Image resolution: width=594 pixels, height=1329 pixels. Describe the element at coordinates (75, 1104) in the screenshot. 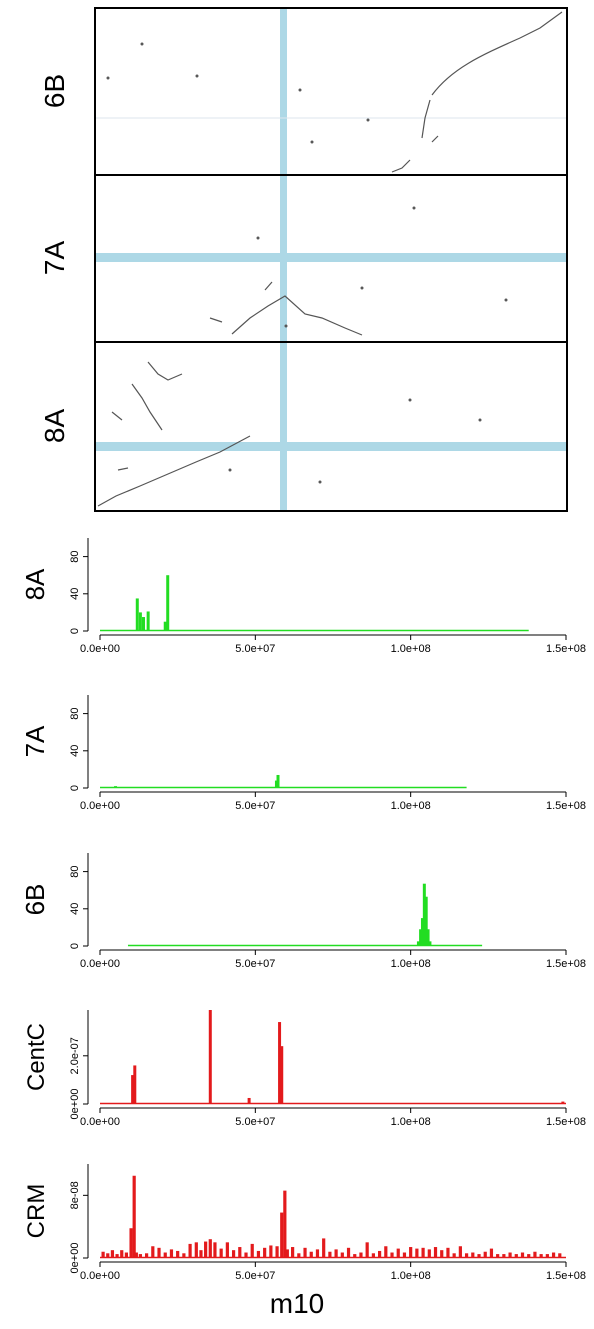

I see `y-tick-label: 0e+00` at that location.